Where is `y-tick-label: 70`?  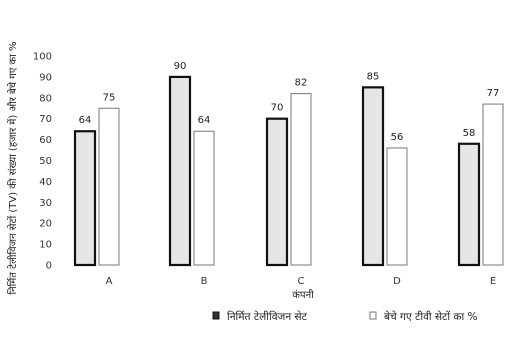
y-tick-label: 70 is located at coordinates (45, 119).